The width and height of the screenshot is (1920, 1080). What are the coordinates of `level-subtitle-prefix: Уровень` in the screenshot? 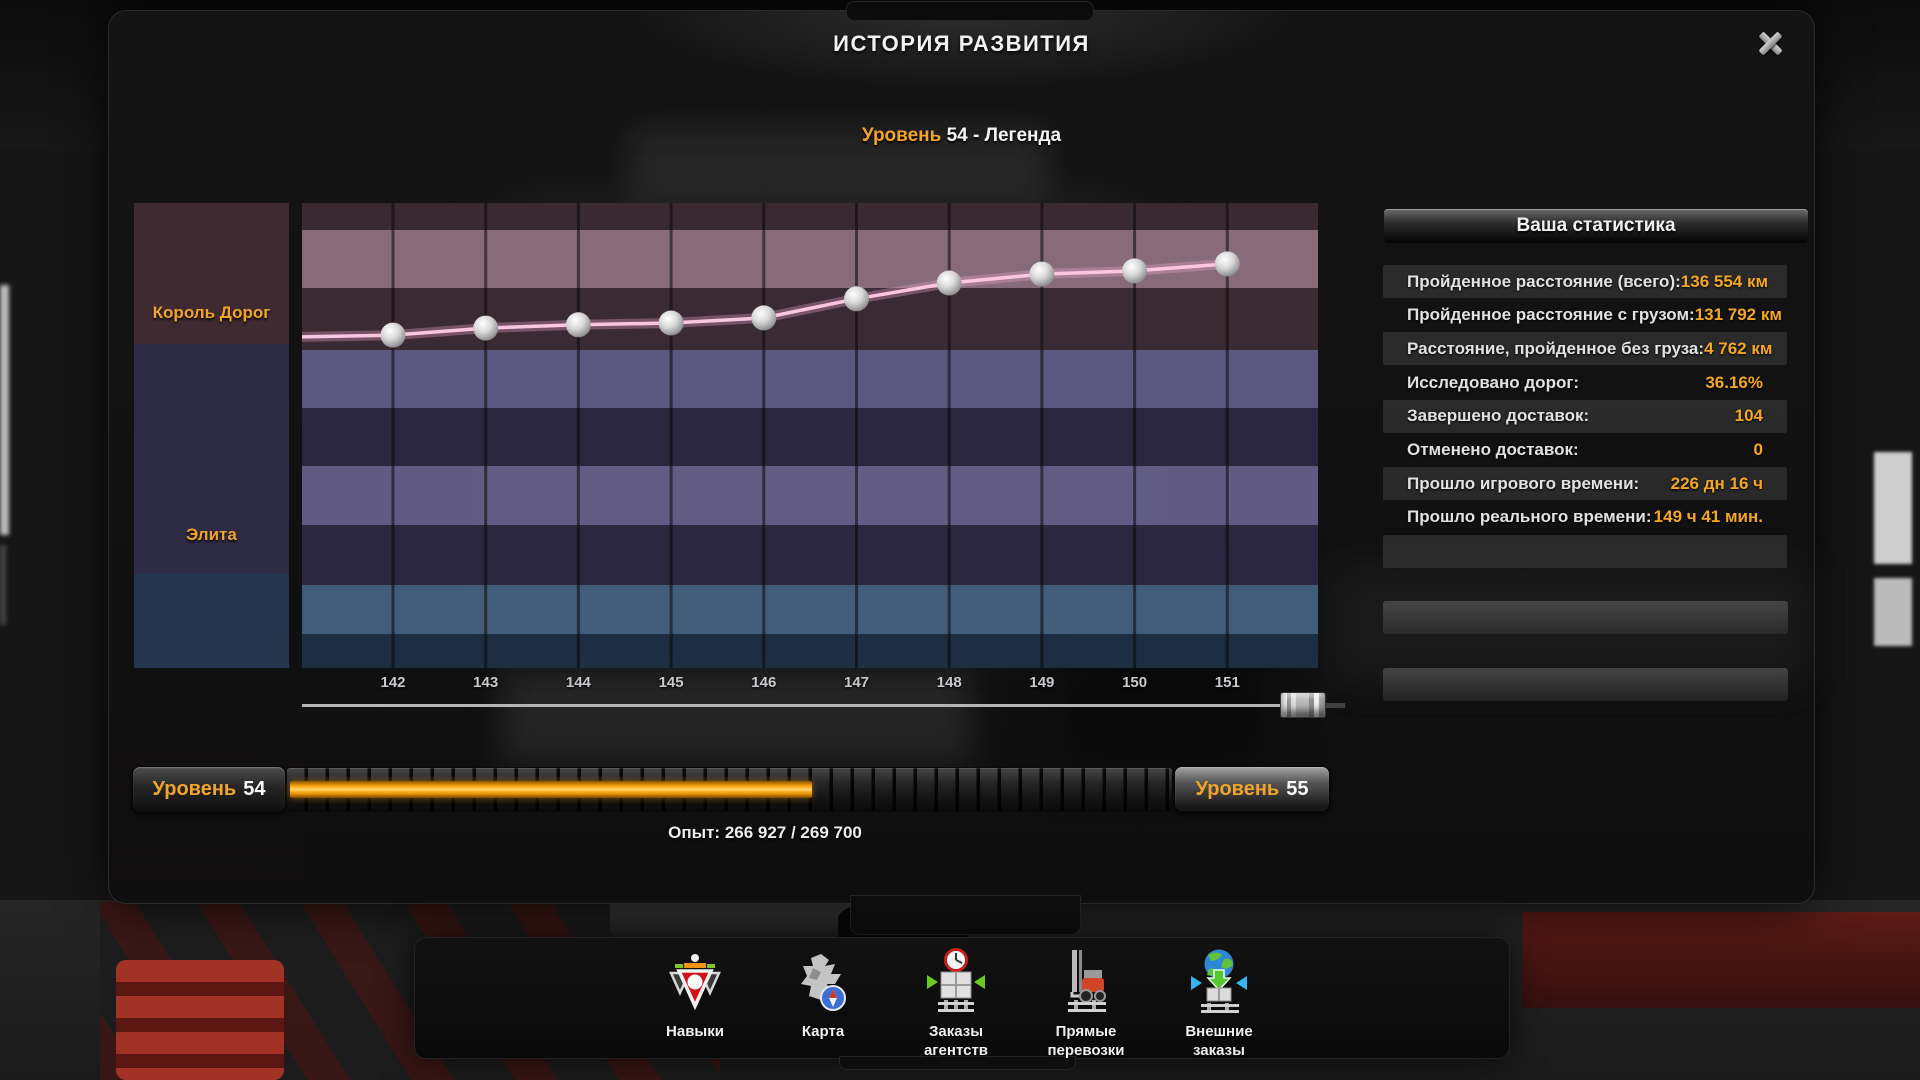 It's located at (901, 135).